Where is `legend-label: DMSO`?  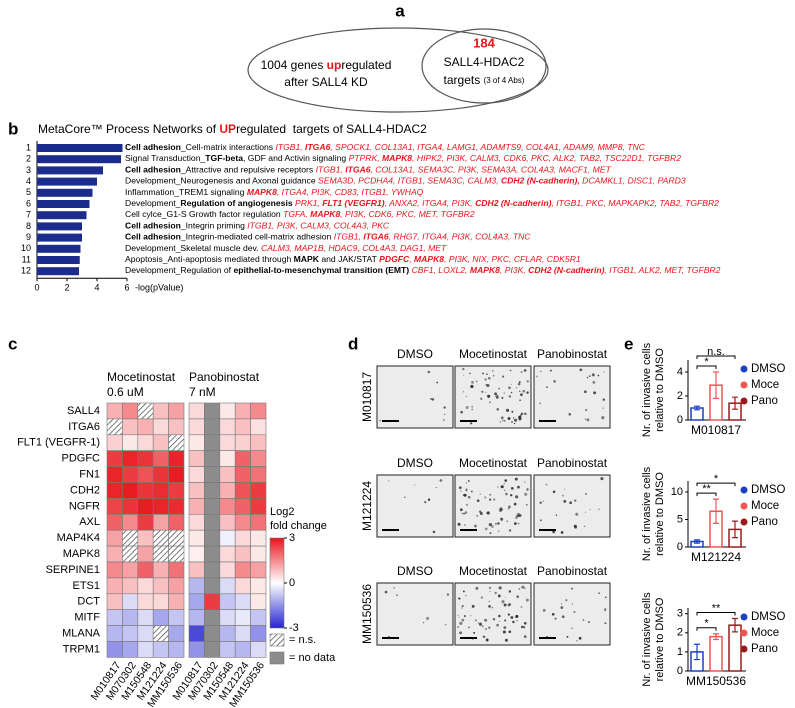 legend-label: DMSO is located at coordinates (768, 490).